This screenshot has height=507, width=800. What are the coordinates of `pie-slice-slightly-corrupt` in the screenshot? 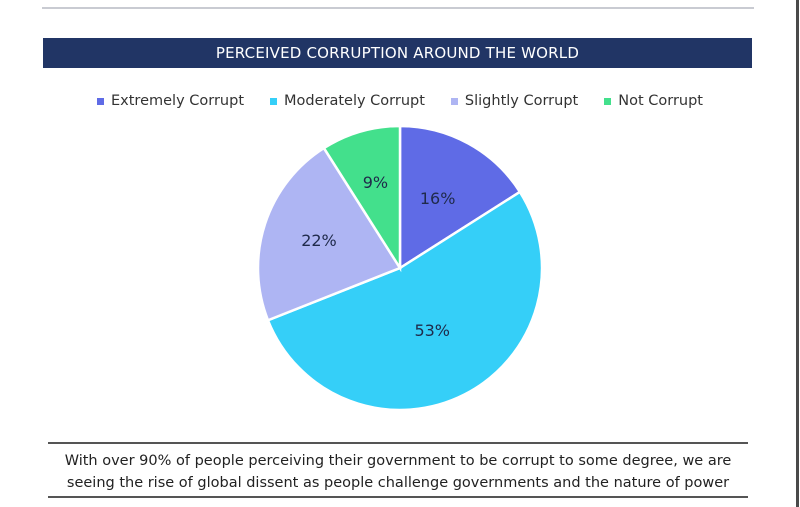 It's located at (329, 234).